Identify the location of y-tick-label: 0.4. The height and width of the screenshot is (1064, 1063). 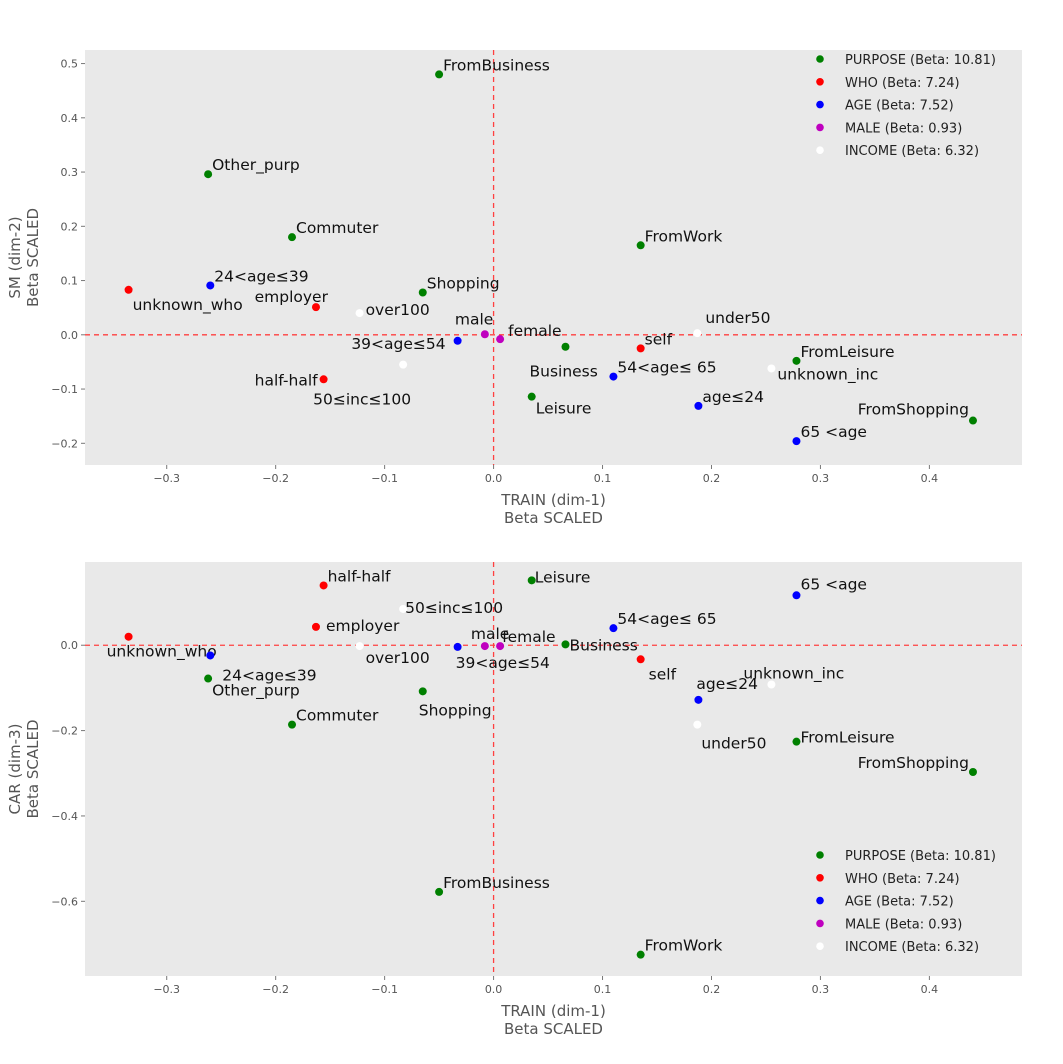
(70, 118).